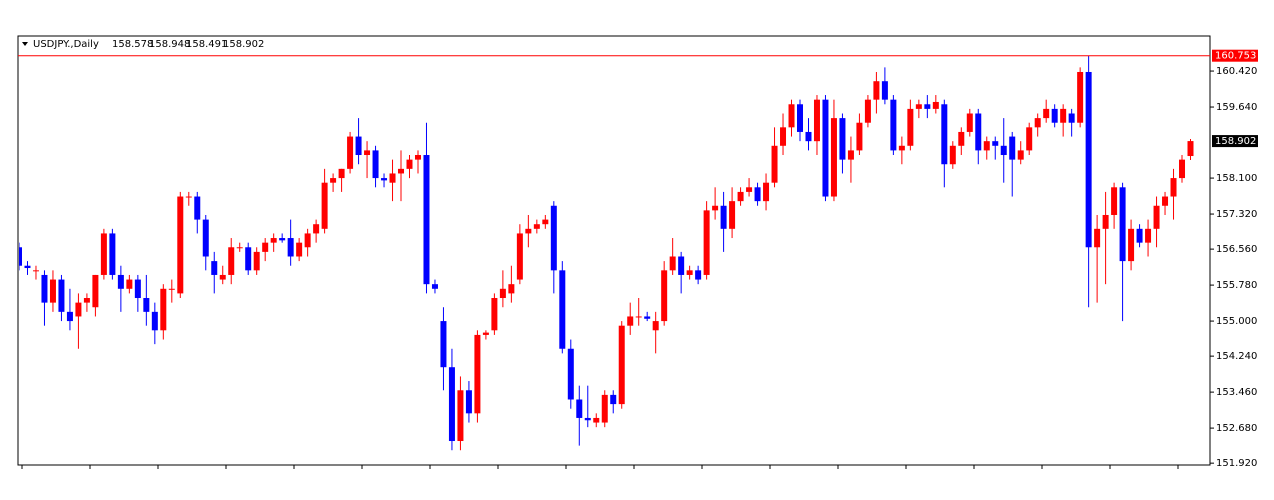 This screenshot has height=500, width=1274. What do you see at coordinates (1236, 178) in the screenshot?
I see `y-tick-label: 158.100` at bounding box center [1236, 178].